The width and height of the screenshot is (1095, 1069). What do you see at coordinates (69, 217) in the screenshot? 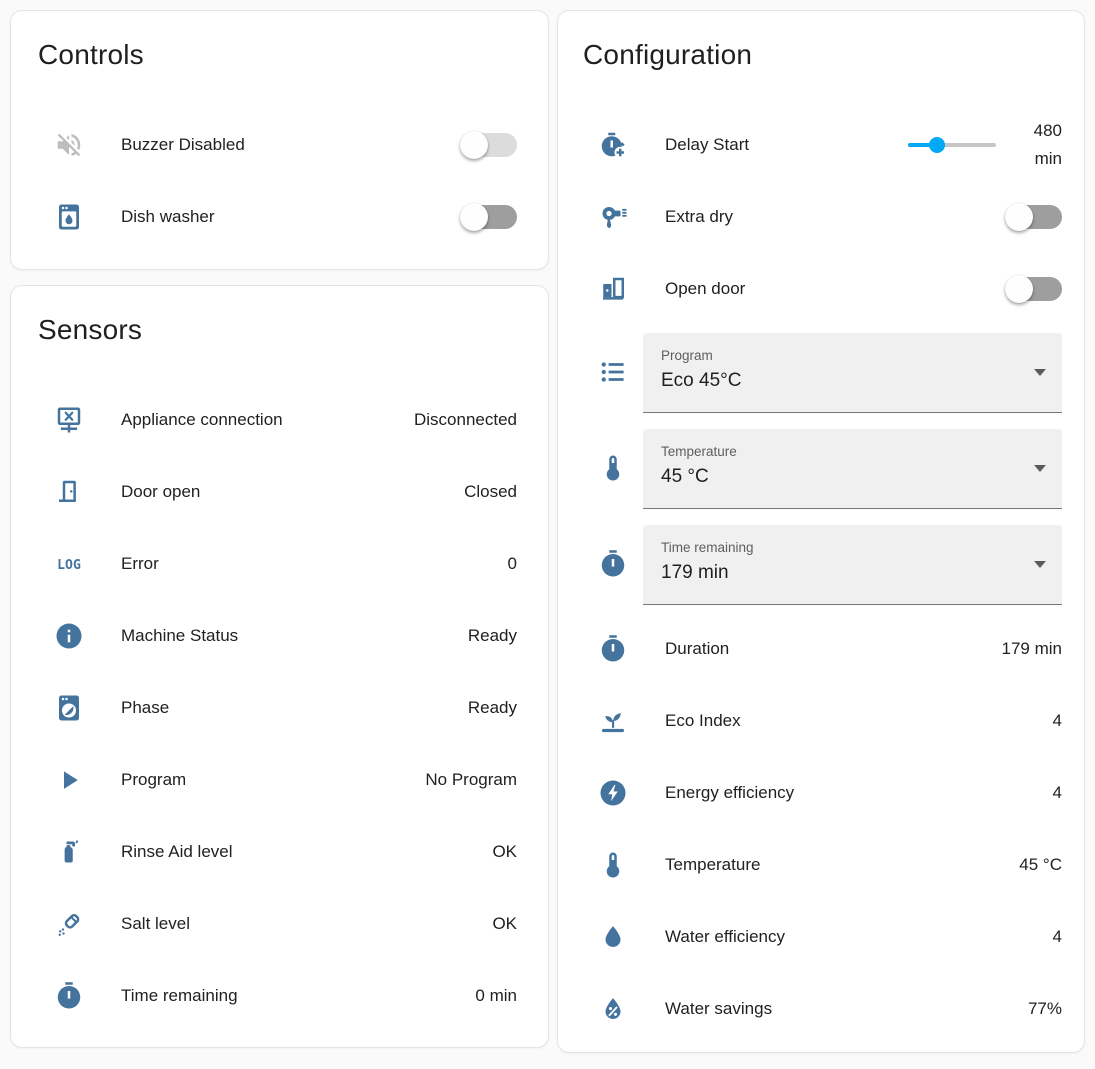
I see `dishwasher-icon` at bounding box center [69, 217].